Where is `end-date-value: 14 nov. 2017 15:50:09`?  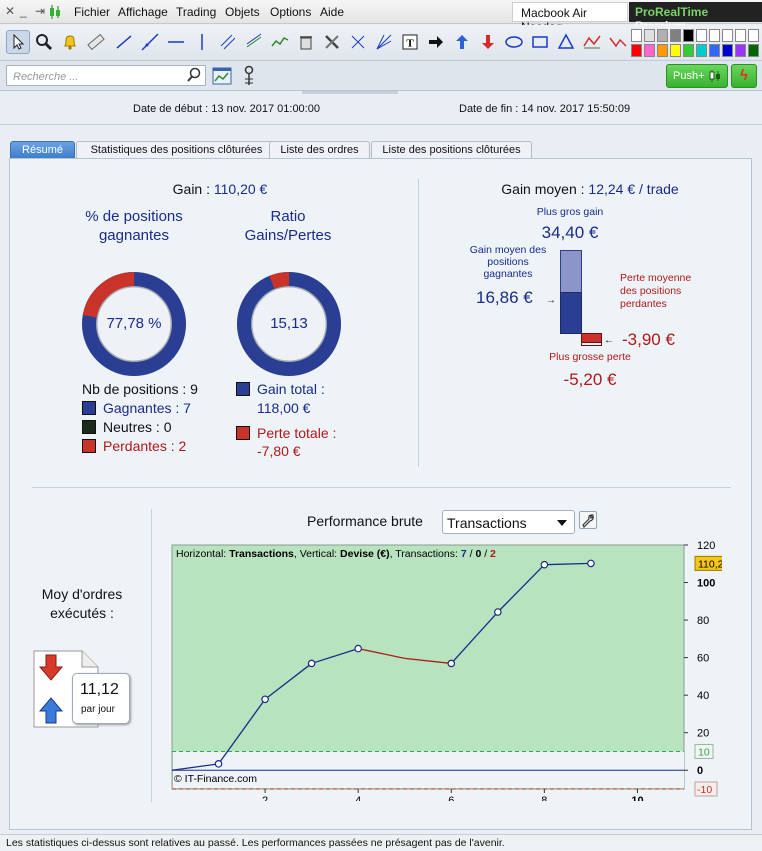
end-date-value: 14 nov. 2017 15:50:09 is located at coordinates (576, 109).